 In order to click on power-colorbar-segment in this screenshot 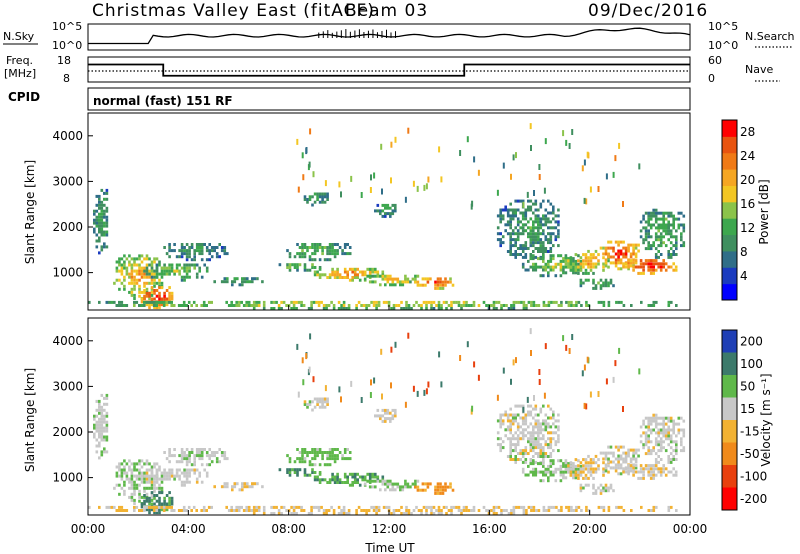, I will do `click(729, 259)`.